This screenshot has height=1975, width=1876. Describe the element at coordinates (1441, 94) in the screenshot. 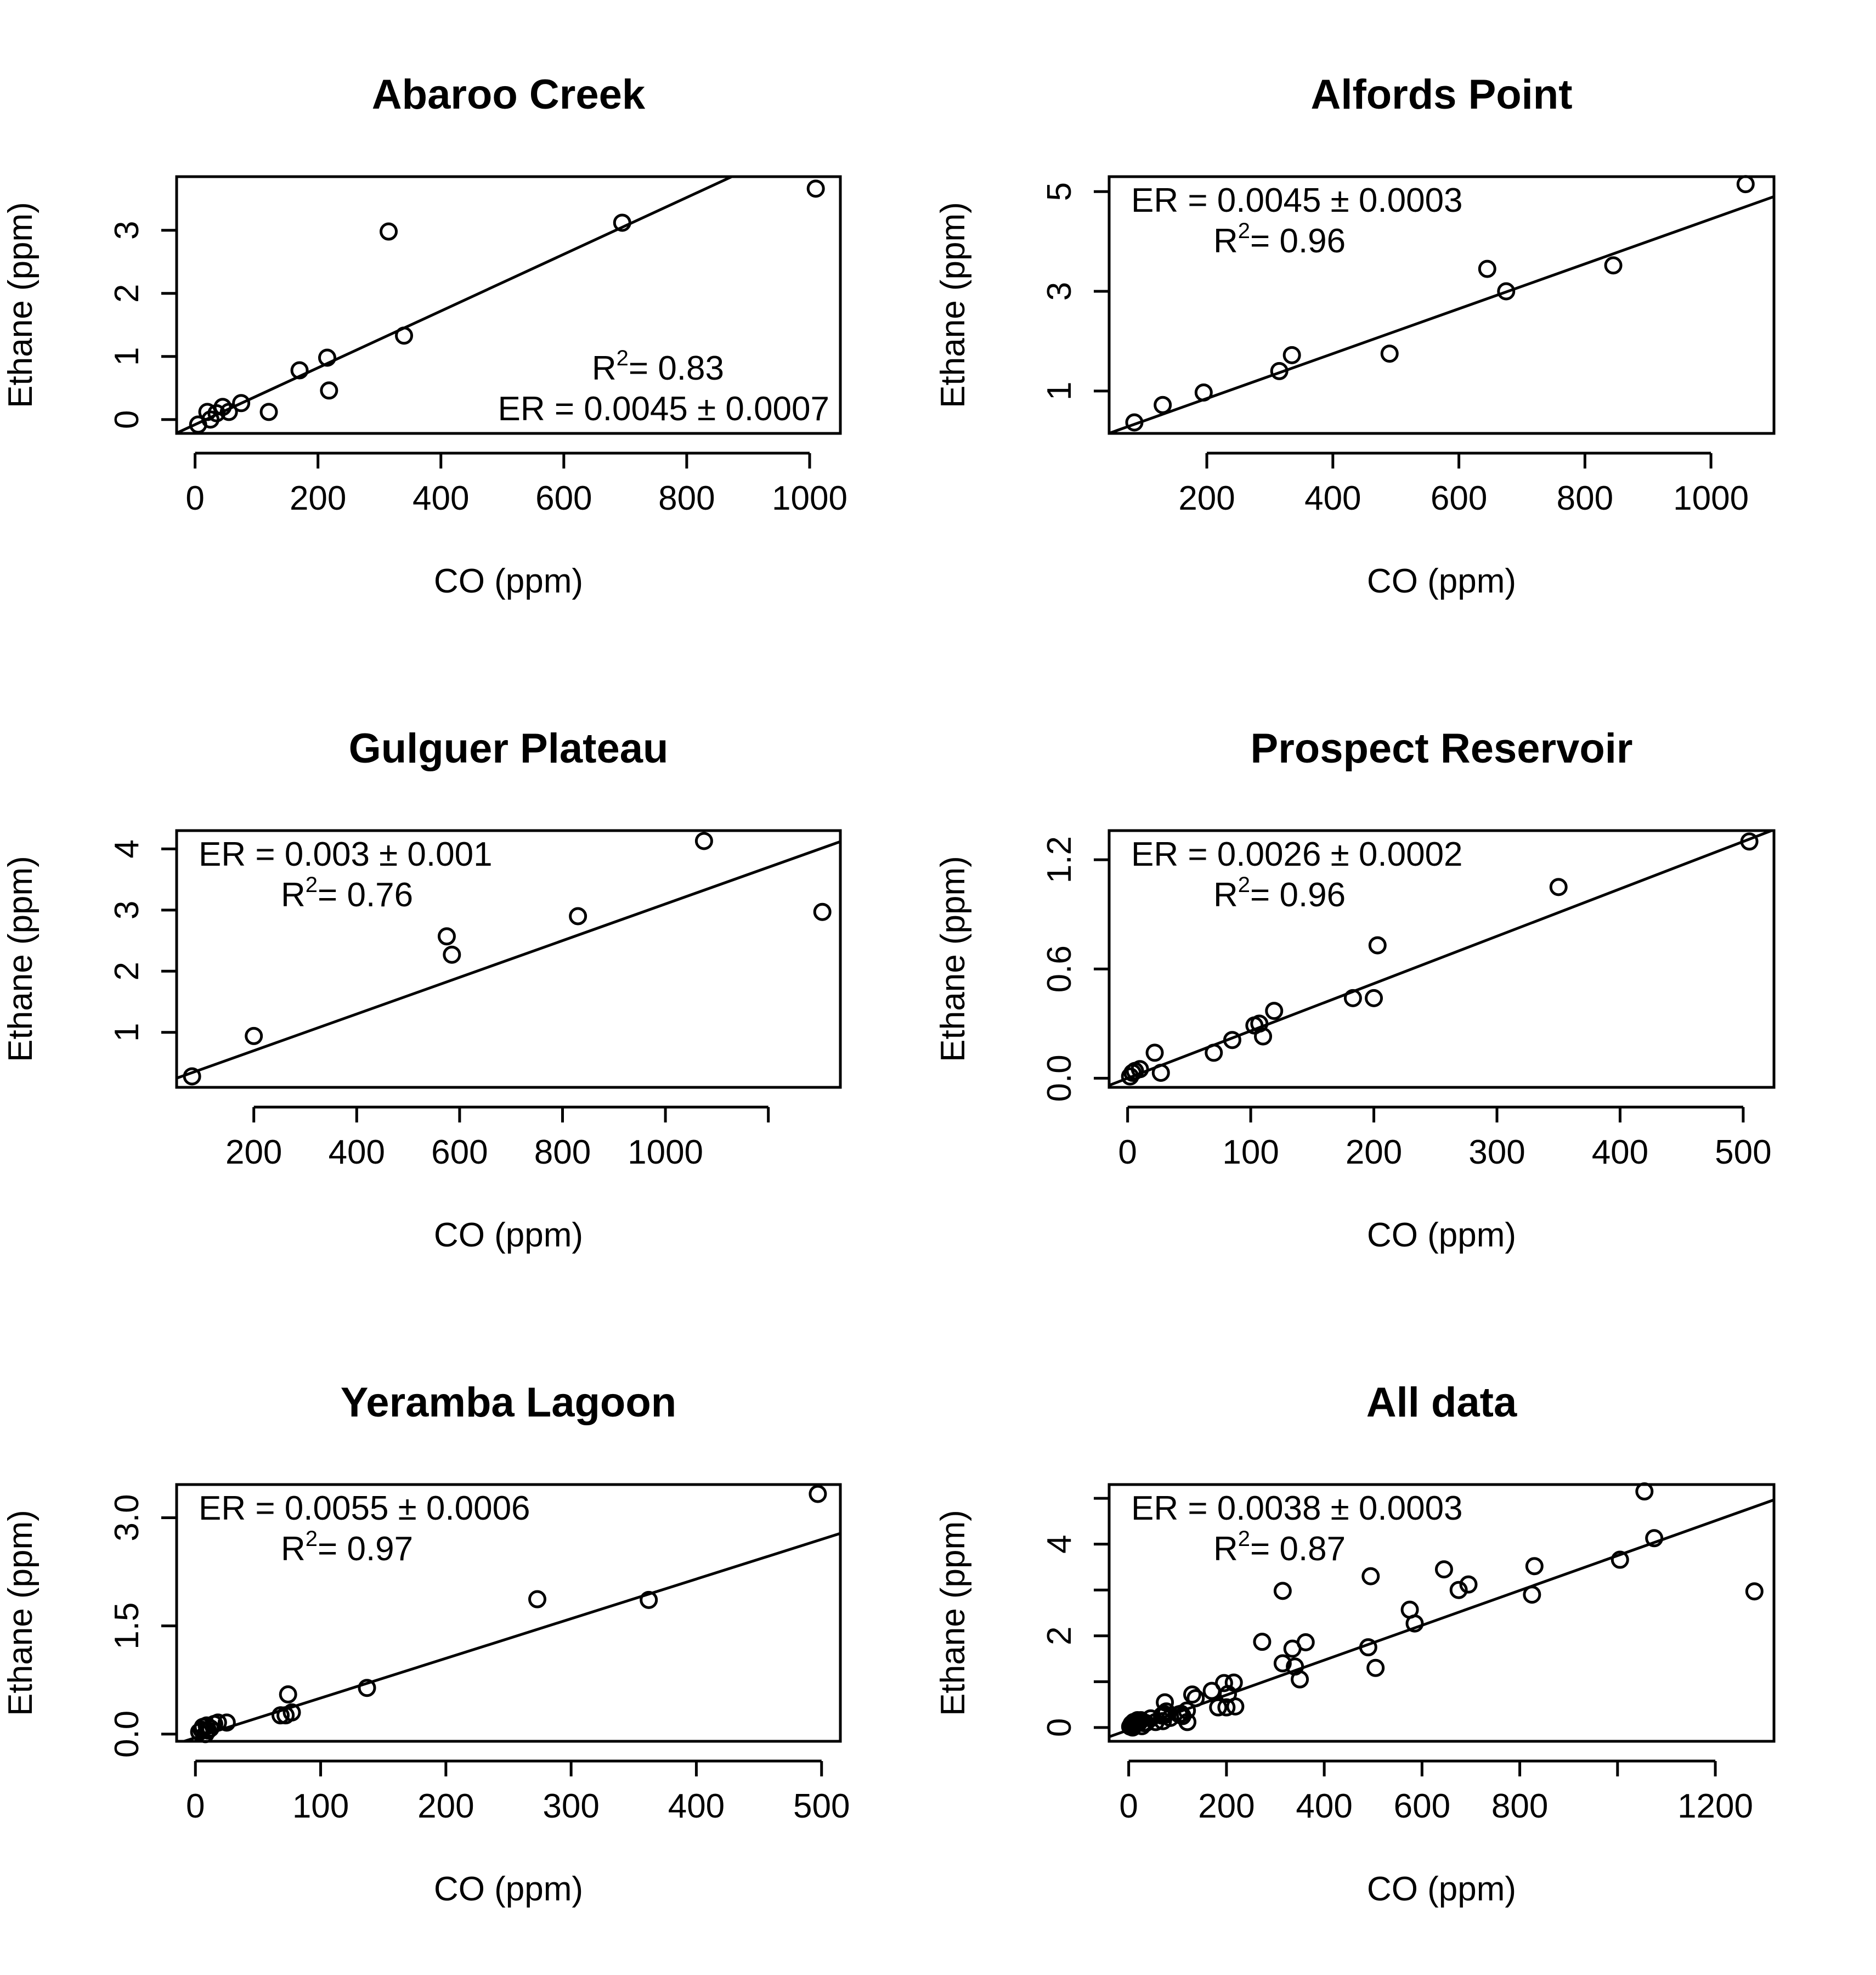

I see `panel-title: Alfords Point` at that location.